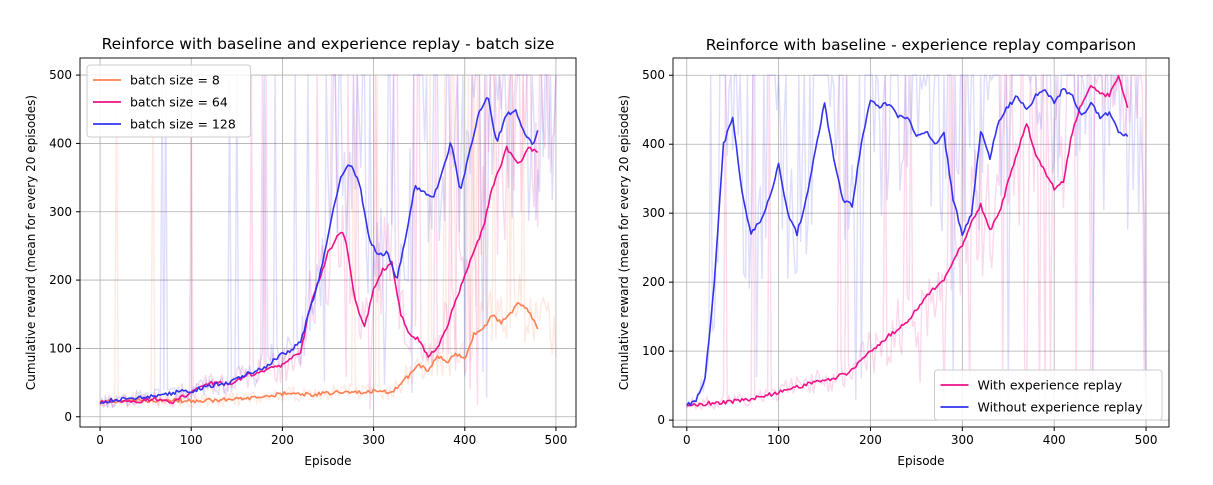  Describe the element at coordinates (183, 124) in the screenshot. I see `legend-label-batch-size-128: batch size = 128` at that location.